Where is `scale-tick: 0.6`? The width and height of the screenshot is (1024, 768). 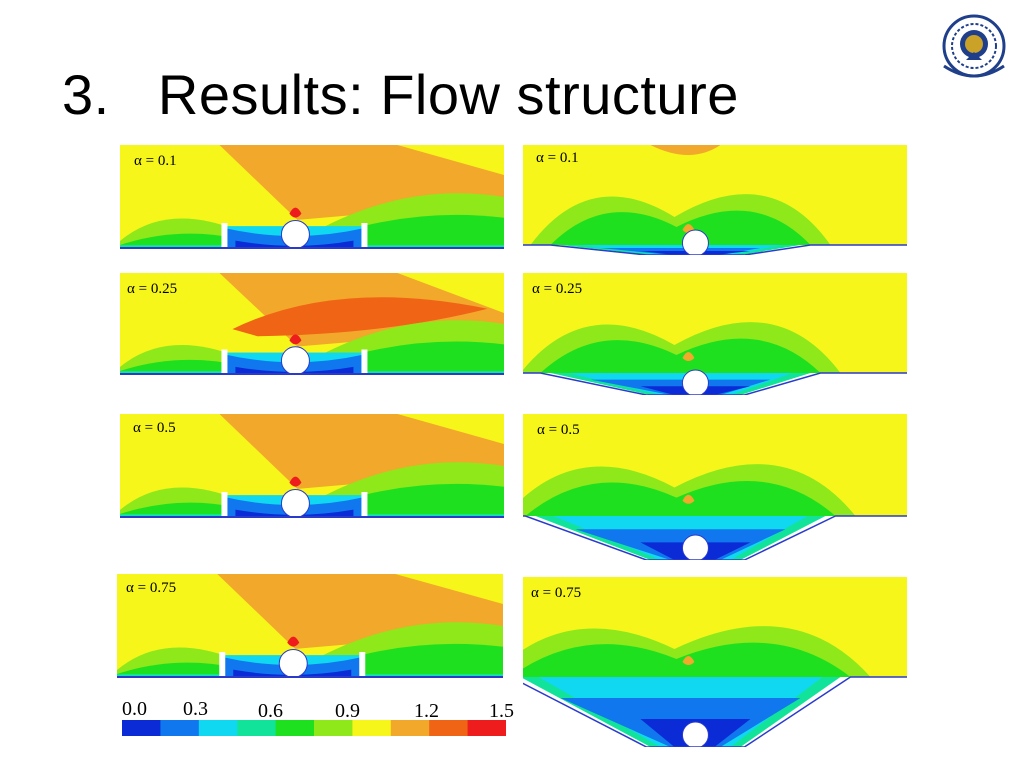
scale-tick: 0.6 is located at coordinates (270, 711).